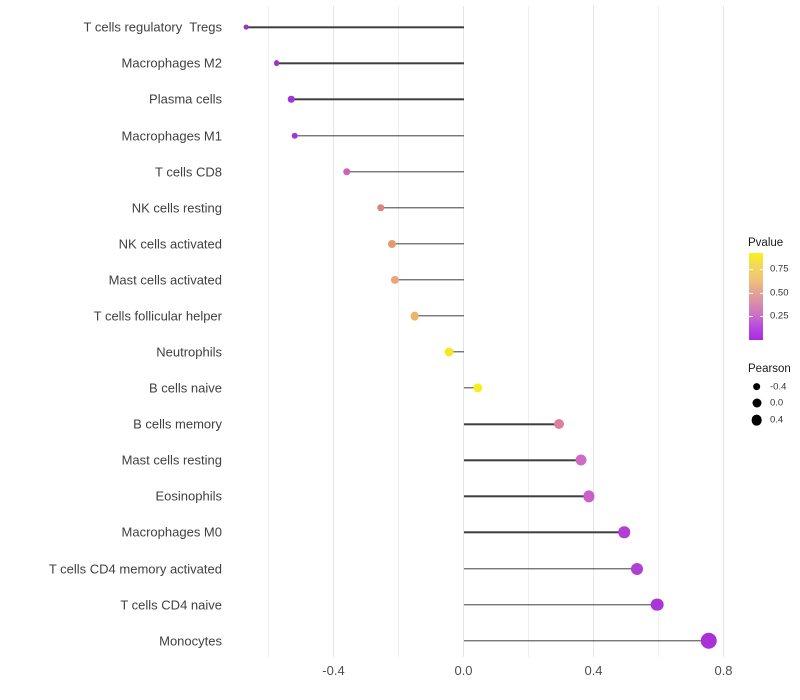 Image resolution: width=800 pixels, height=700 pixels. Describe the element at coordinates (778, 387) in the screenshot. I see `size-legend-label: -0.4` at that location.